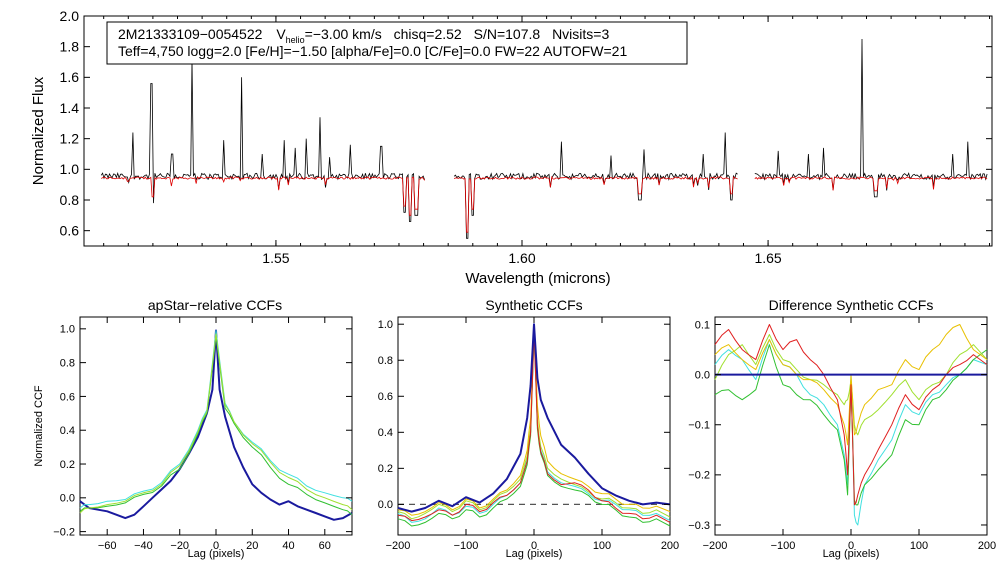 This screenshot has height=576, width=1008. I want to click on apstar-ccf-axes: −60 −40 −20 0 20 40 60 −0.2 0.0 0.2 0.4 0.6 0.8 1.0, so click(202, 434).